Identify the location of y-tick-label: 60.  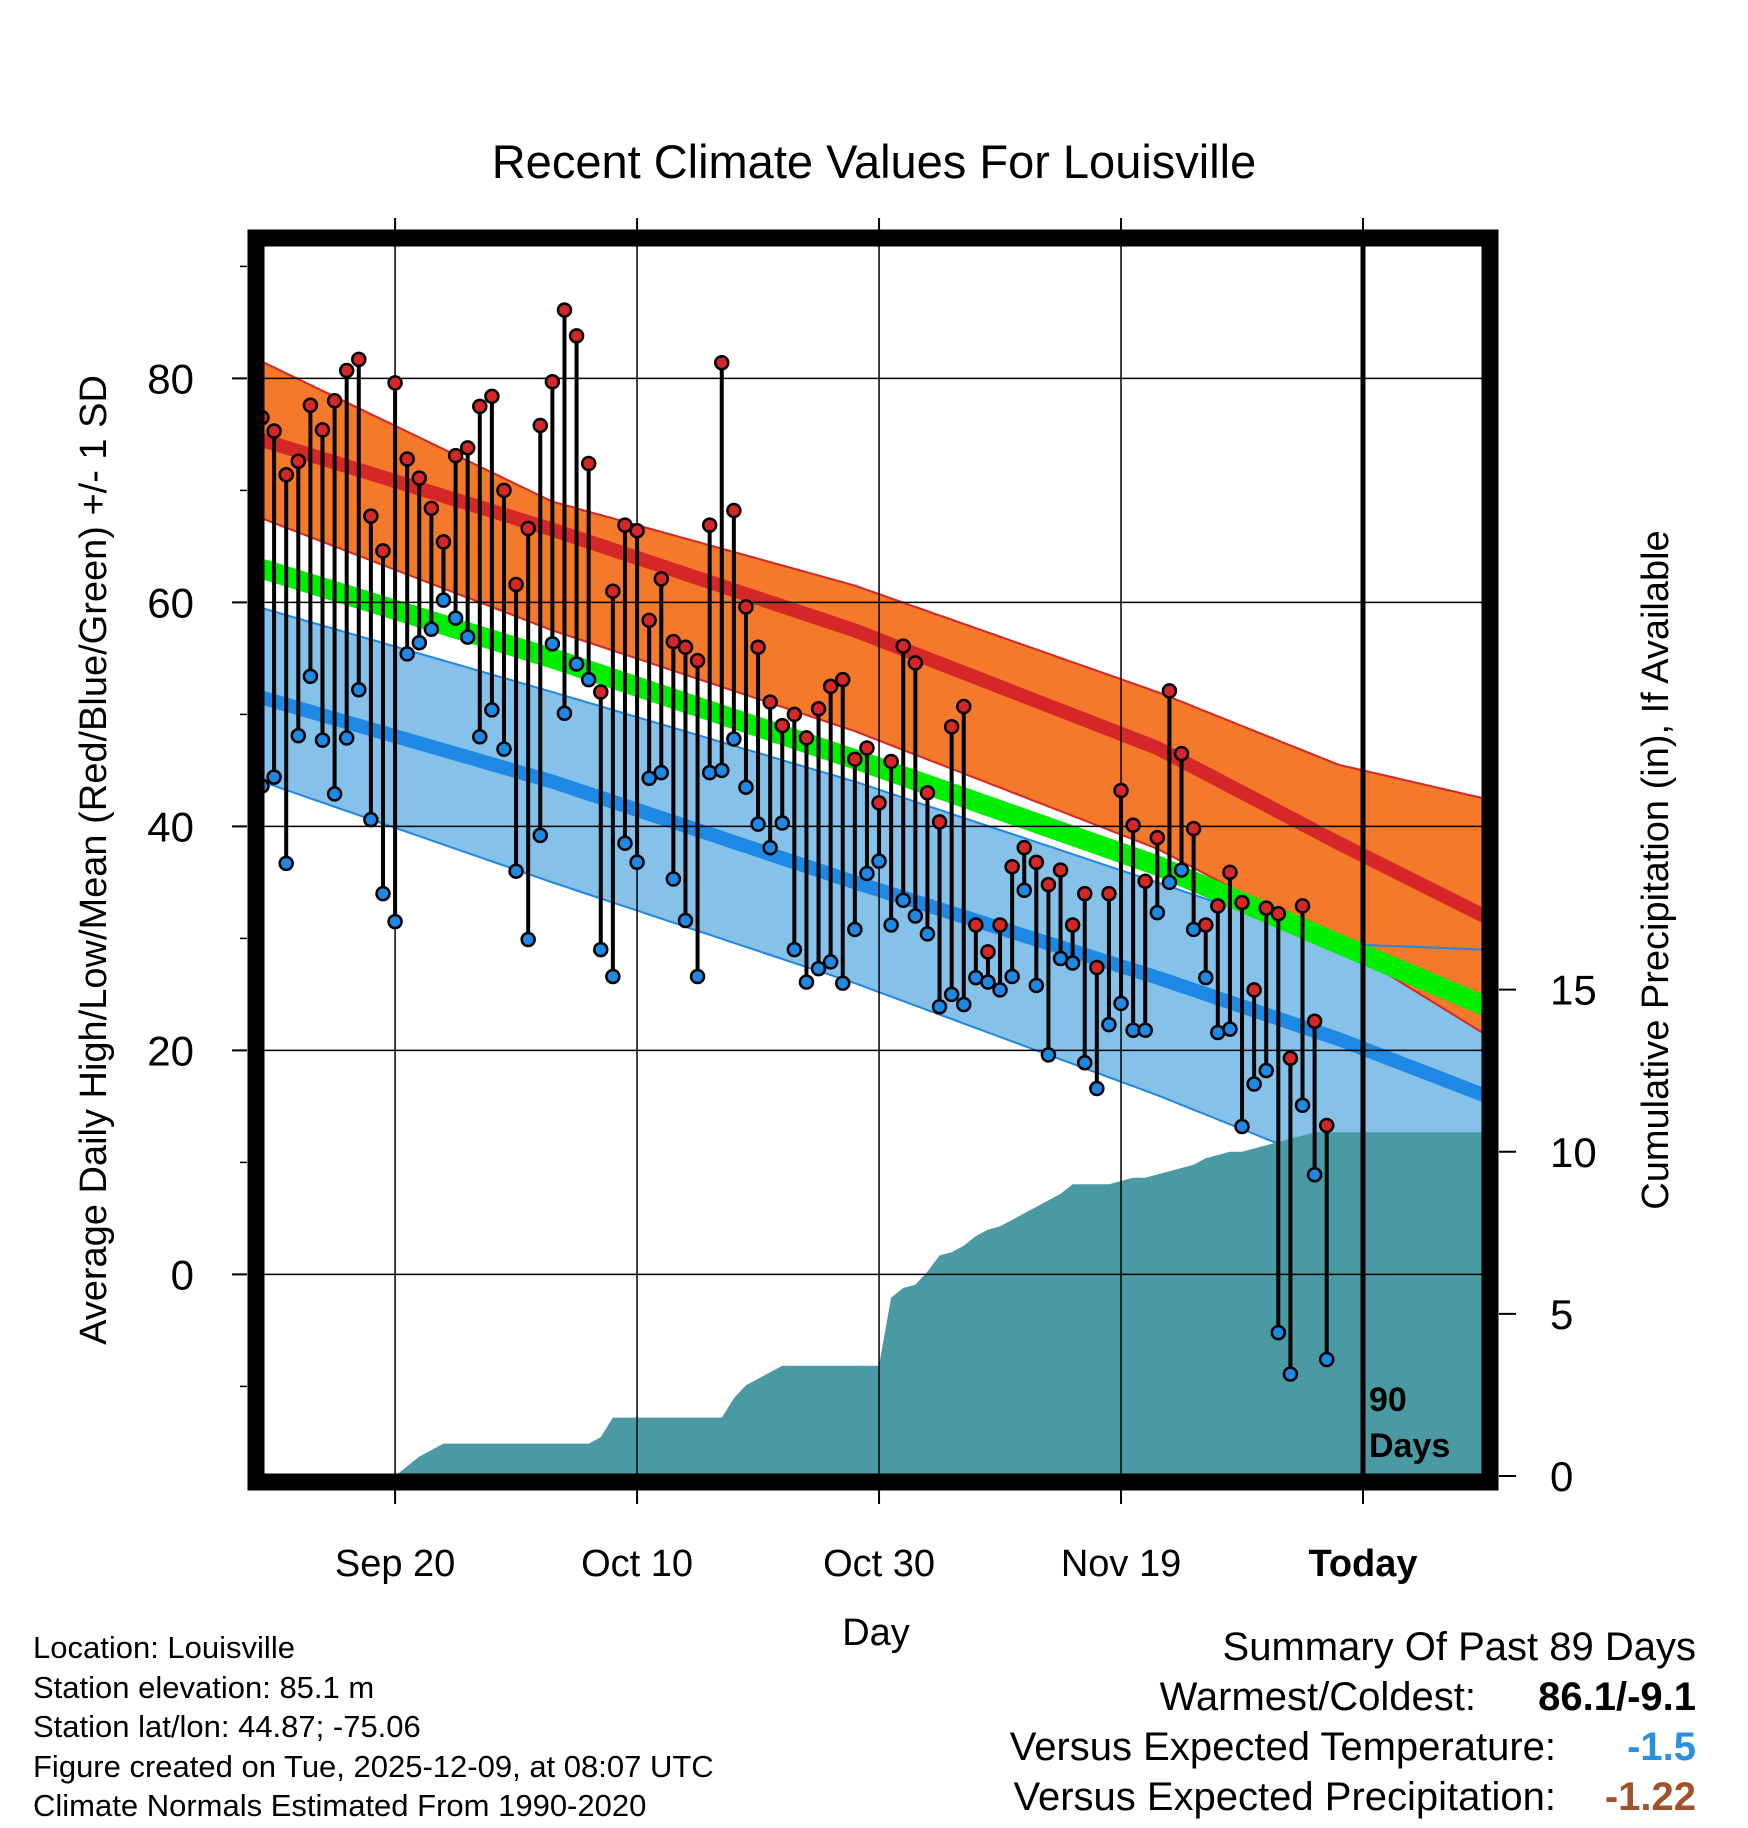
(170, 602).